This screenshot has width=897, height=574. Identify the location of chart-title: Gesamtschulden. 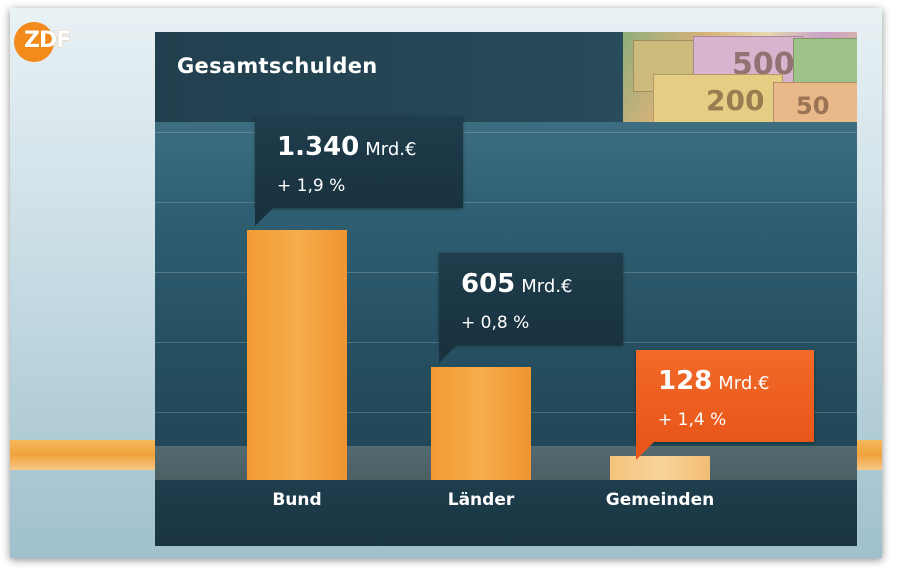
(277, 66).